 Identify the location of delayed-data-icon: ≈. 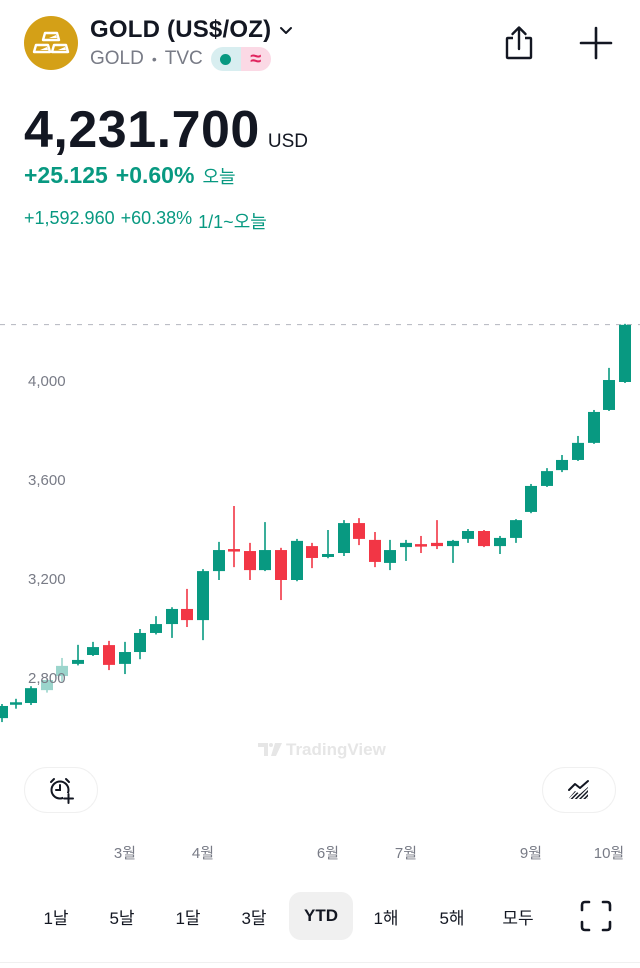
(255, 59).